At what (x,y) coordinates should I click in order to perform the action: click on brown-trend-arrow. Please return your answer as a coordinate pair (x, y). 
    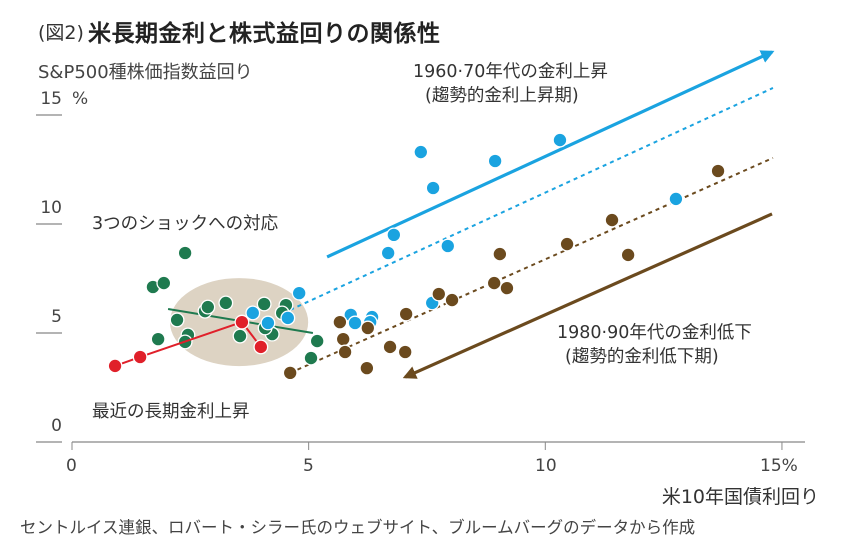
    Looking at the image, I should click on (587, 295).